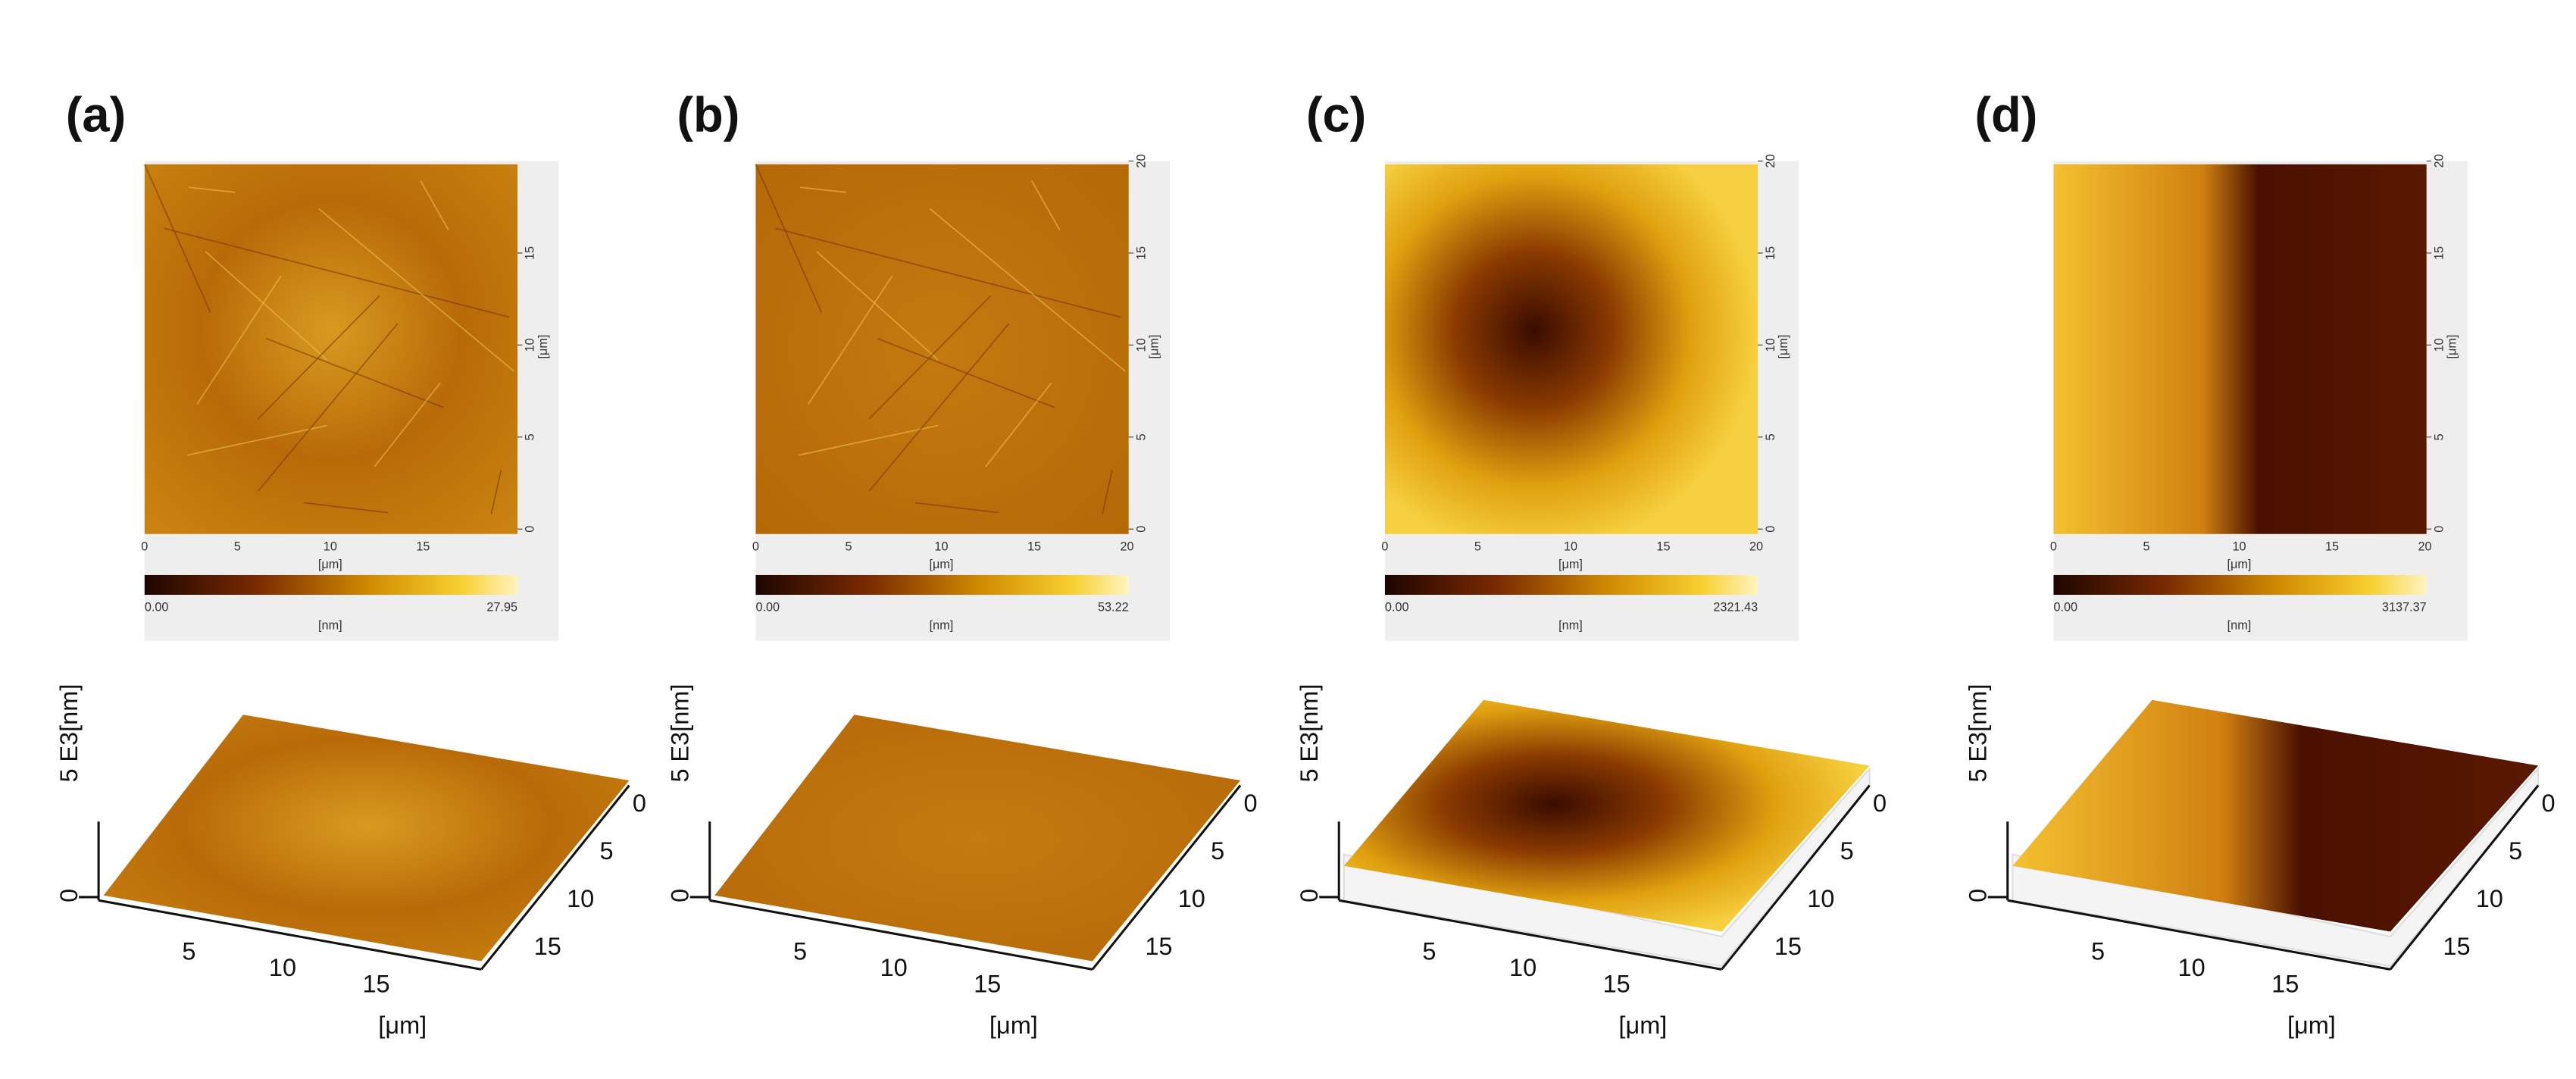 The image size is (2576, 1079). Describe the element at coordinates (1336, 114) in the screenshot. I see `panel-label: (c)` at that location.